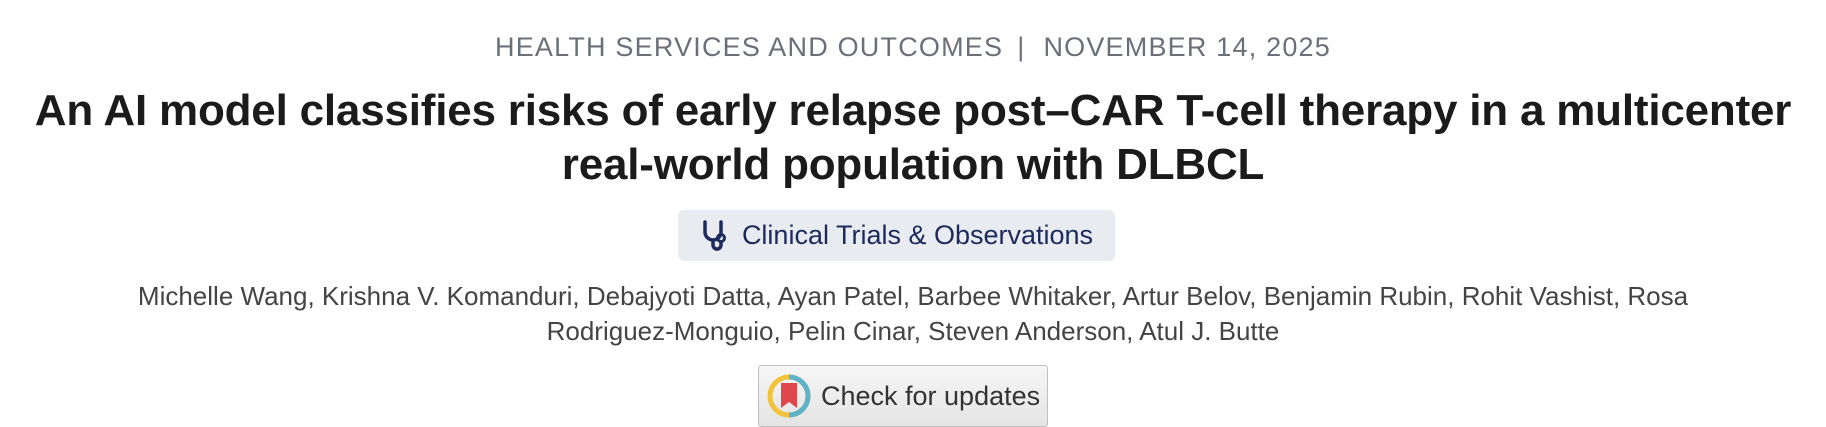 The width and height of the screenshot is (1826, 427). Describe the element at coordinates (917, 235) in the screenshot. I see `category-label: Clinical Trials & Observations` at that location.